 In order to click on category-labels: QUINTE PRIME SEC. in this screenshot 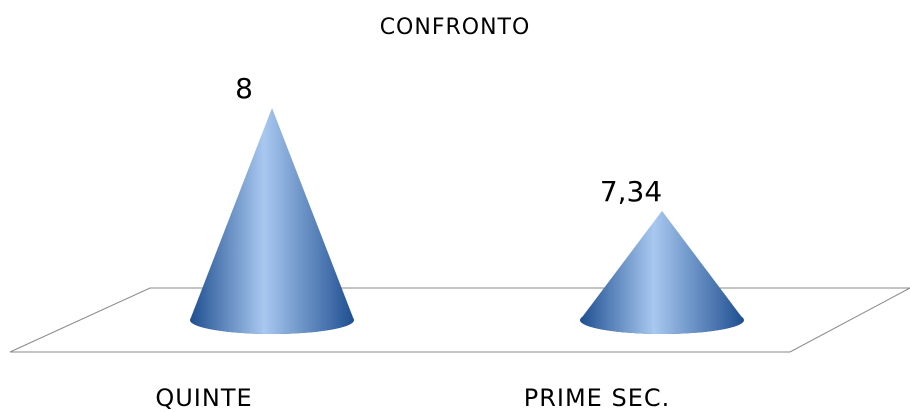, I will do `click(413, 398)`.